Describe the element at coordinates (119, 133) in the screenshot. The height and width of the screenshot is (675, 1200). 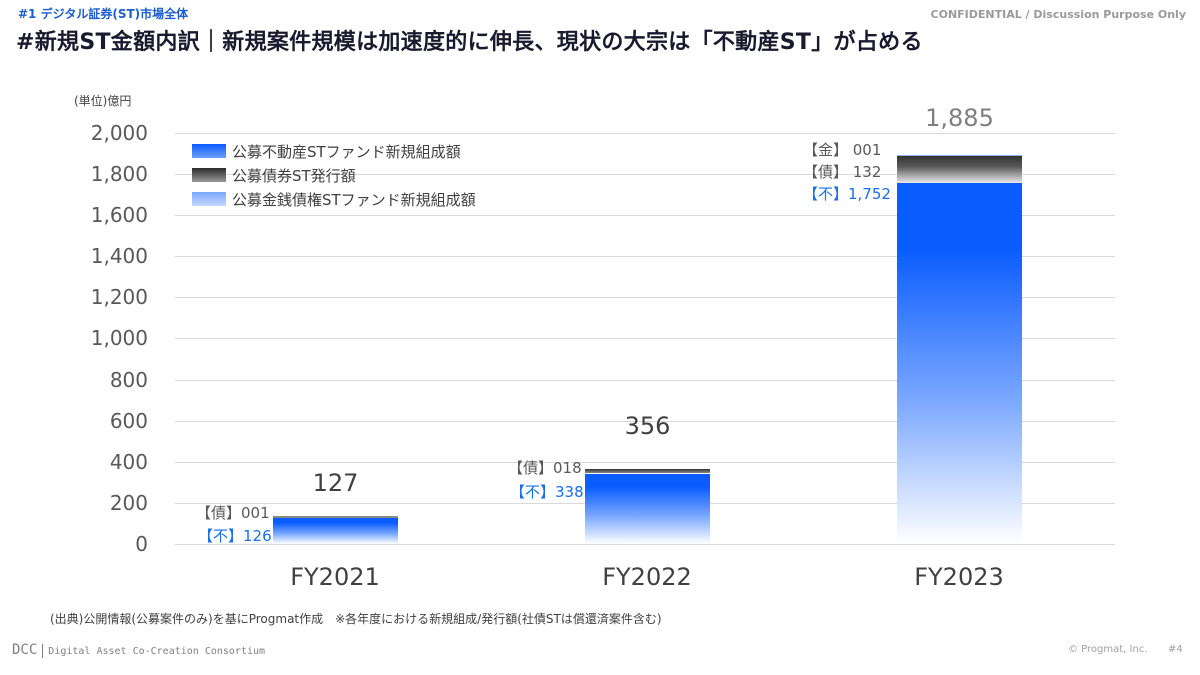
I see `y-tick-label: 2,000` at that location.